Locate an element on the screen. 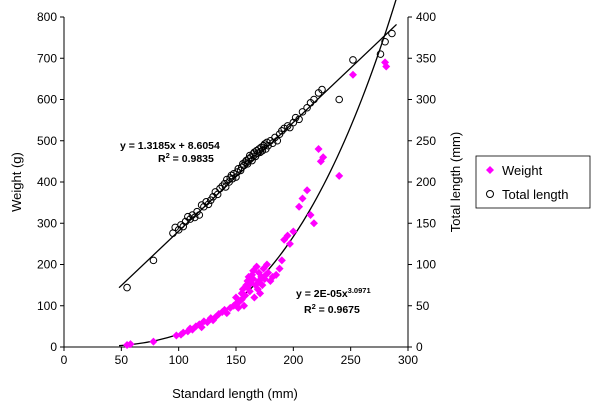 This screenshot has width=598, height=407. y-right-tick-label: 350 is located at coordinates (426, 58).